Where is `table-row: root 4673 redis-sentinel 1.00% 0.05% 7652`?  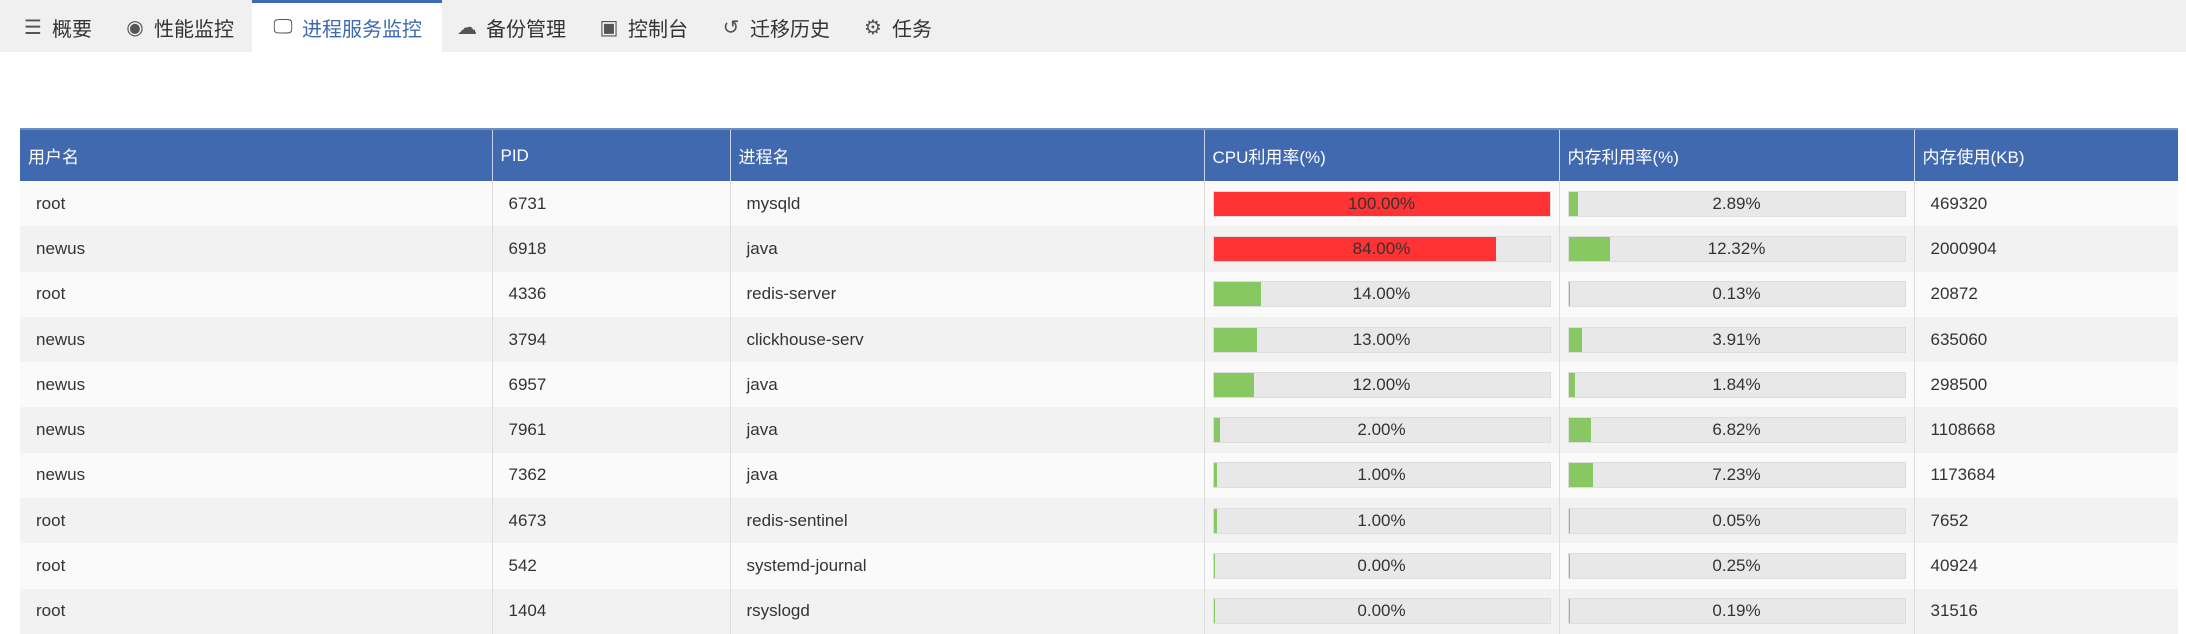
table-row: root 4673 redis-sentinel 1.00% 0.05% 7652 is located at coordinates (1099, 521).